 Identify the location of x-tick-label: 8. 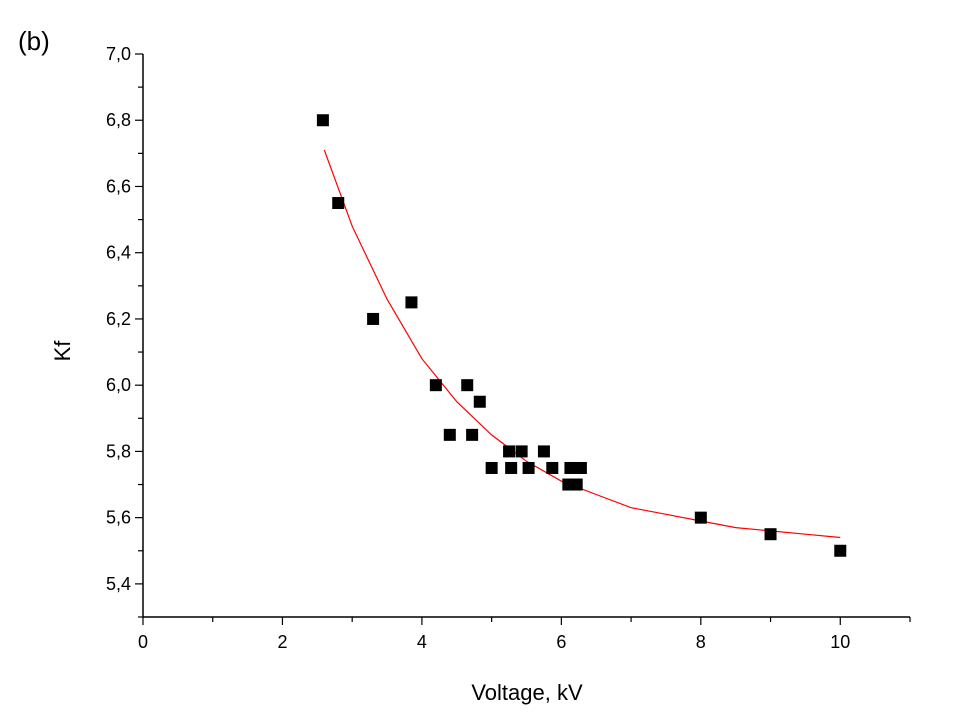
(701, 642).